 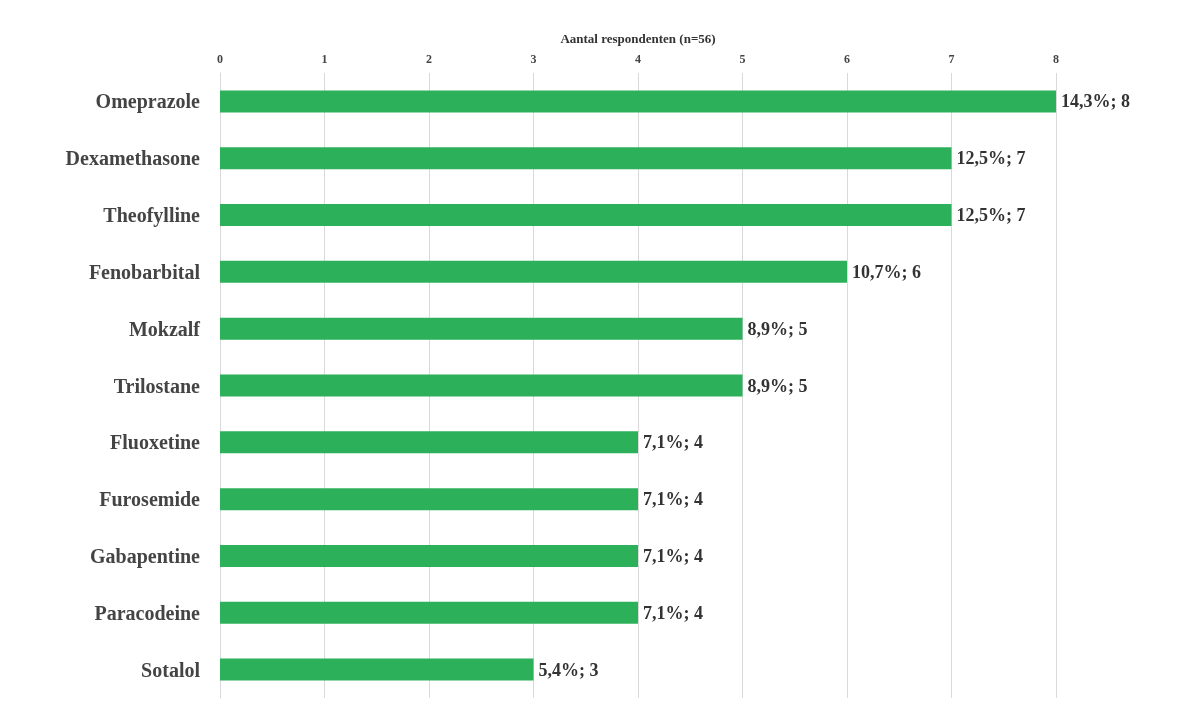 What do you see at coordinates (147, 612) in the screenshot?
I see `y-tick-label: Paracodeine` at bounding box center [147, 612].